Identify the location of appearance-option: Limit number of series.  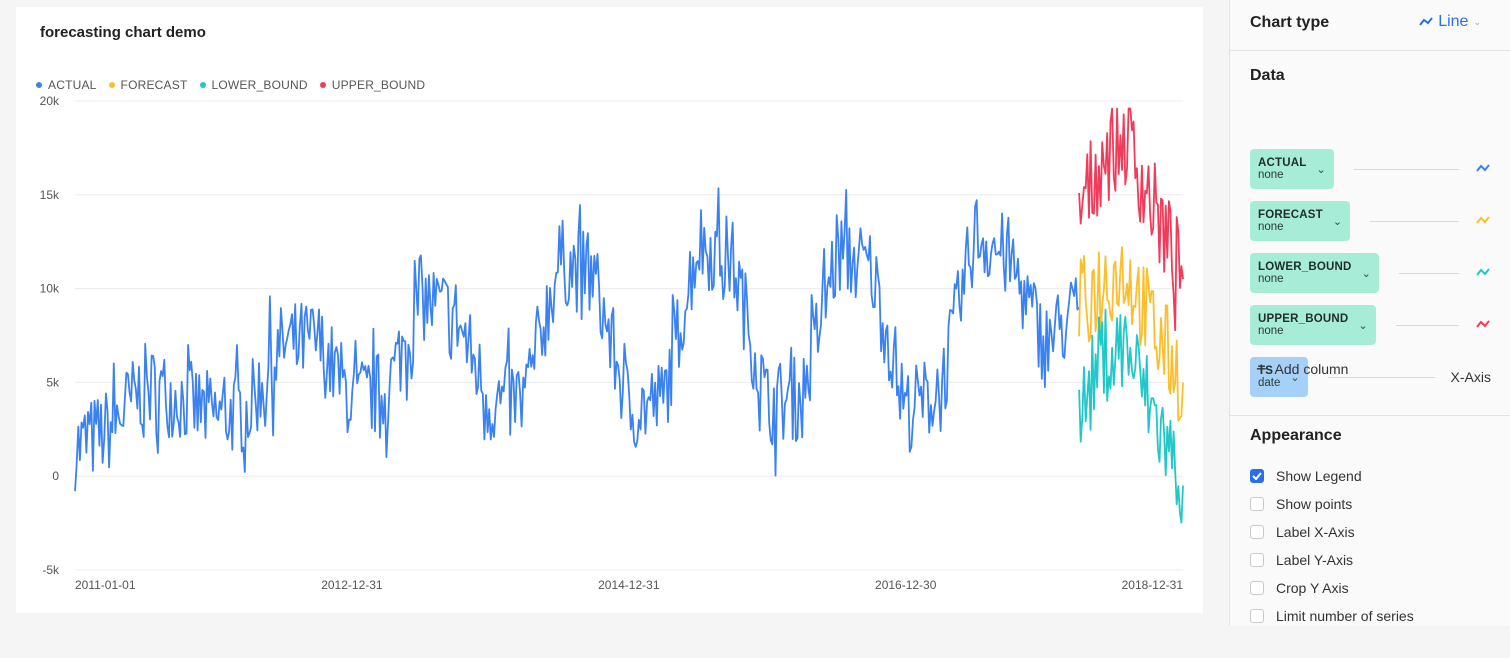
(1332, 616).